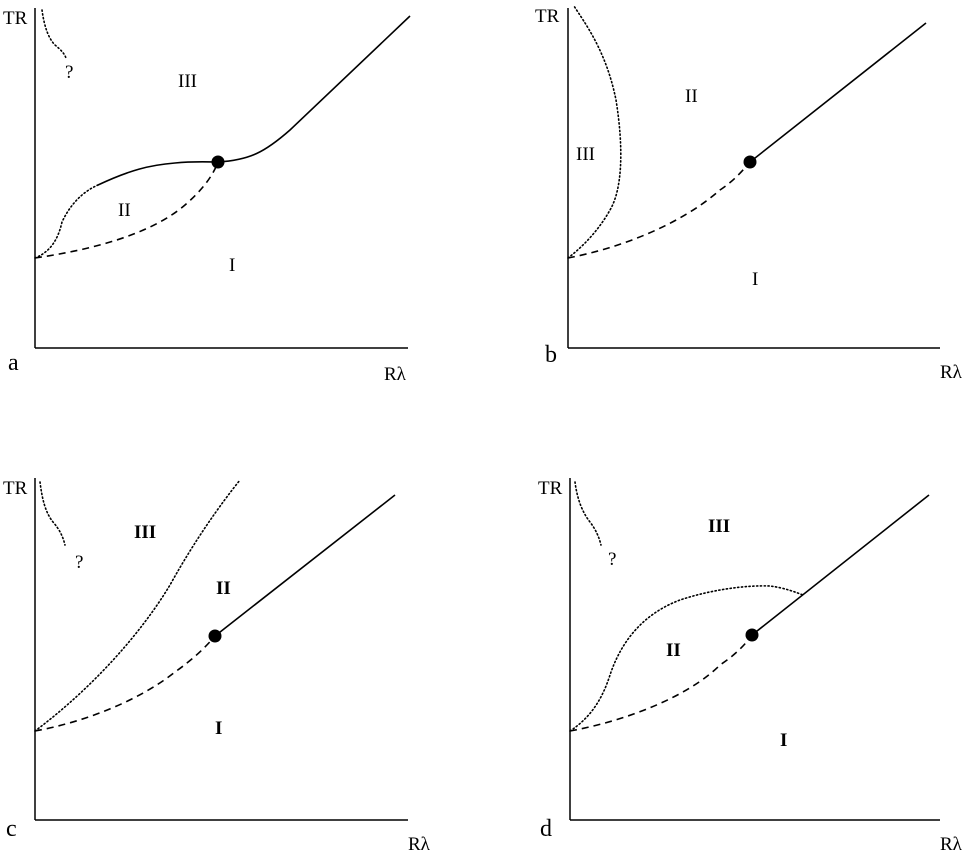 Image resolution: width=969 pixels, height=855 pixels. What do you see at coordinates (612, 559) in the screenshot?
I see `panel-d-unknown-mark: ?` at bounding box center [612, 559].